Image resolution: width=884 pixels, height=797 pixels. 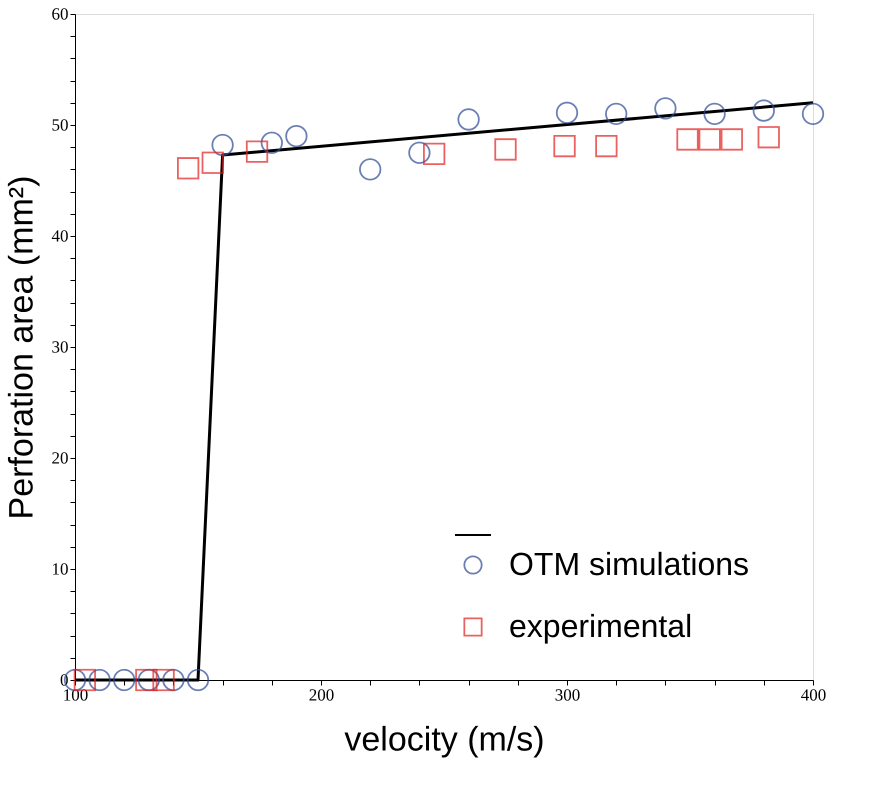 I want to click on y-tick-label: 50, so click(x=60, y=125).